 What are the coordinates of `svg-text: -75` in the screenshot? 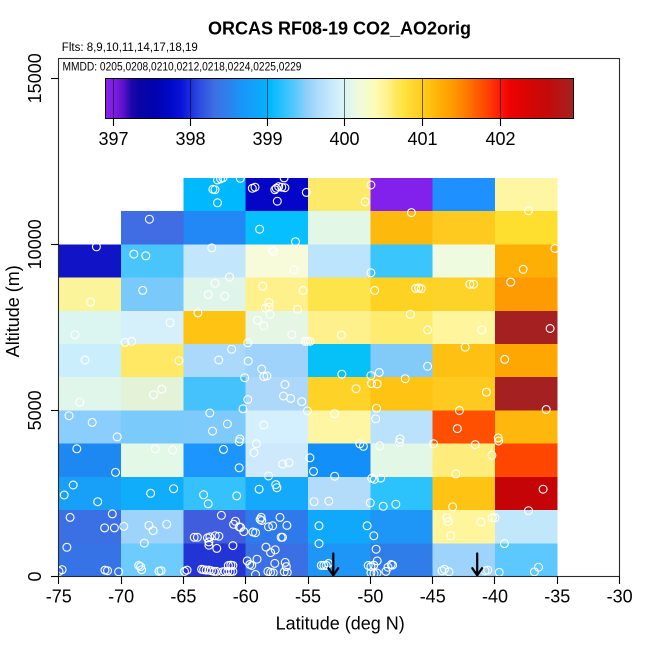 It's located at (59, 597).